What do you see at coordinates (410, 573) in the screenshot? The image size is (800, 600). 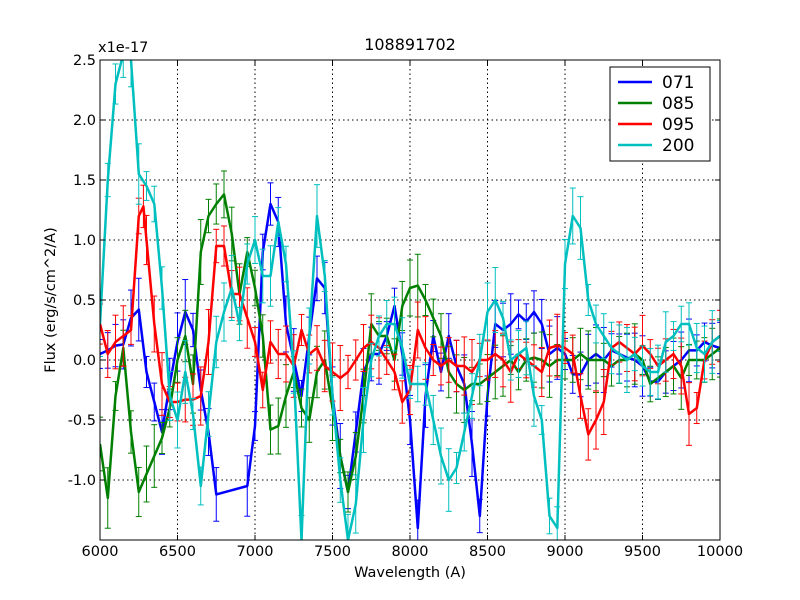 I see `x-axis-label: Wavelength (A)` at bounding box center [410, 573].